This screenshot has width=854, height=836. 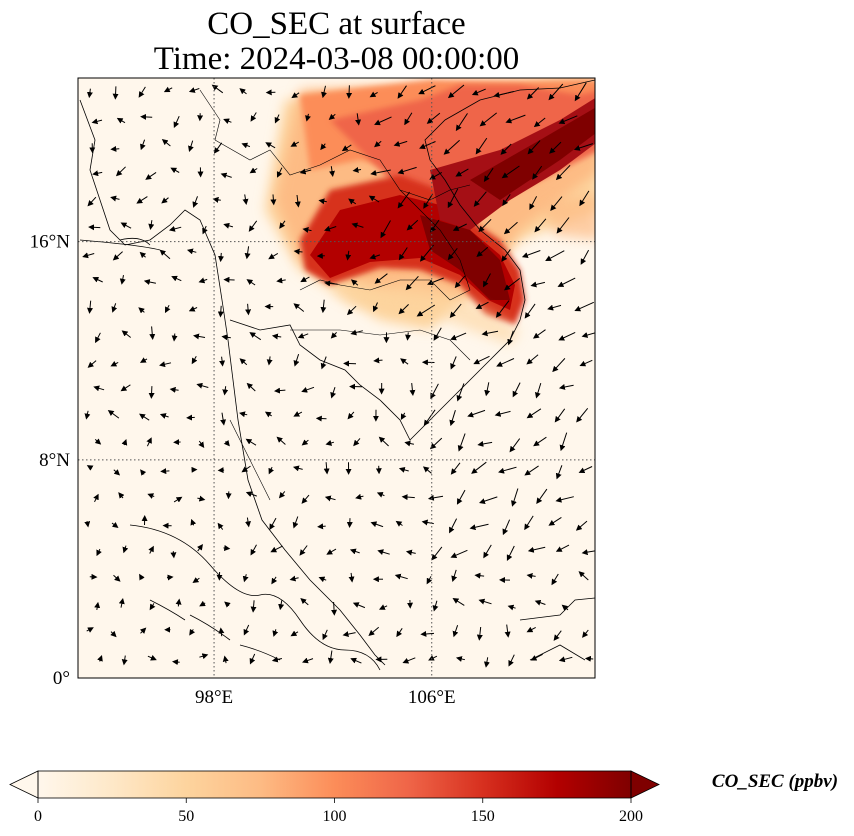 What do you see at coordinates (423, 797) in the screenshot?
I see `colorbar: 0 50 100 150 200 CO_SEC (ppbv)` at bounding box center [423, 797].